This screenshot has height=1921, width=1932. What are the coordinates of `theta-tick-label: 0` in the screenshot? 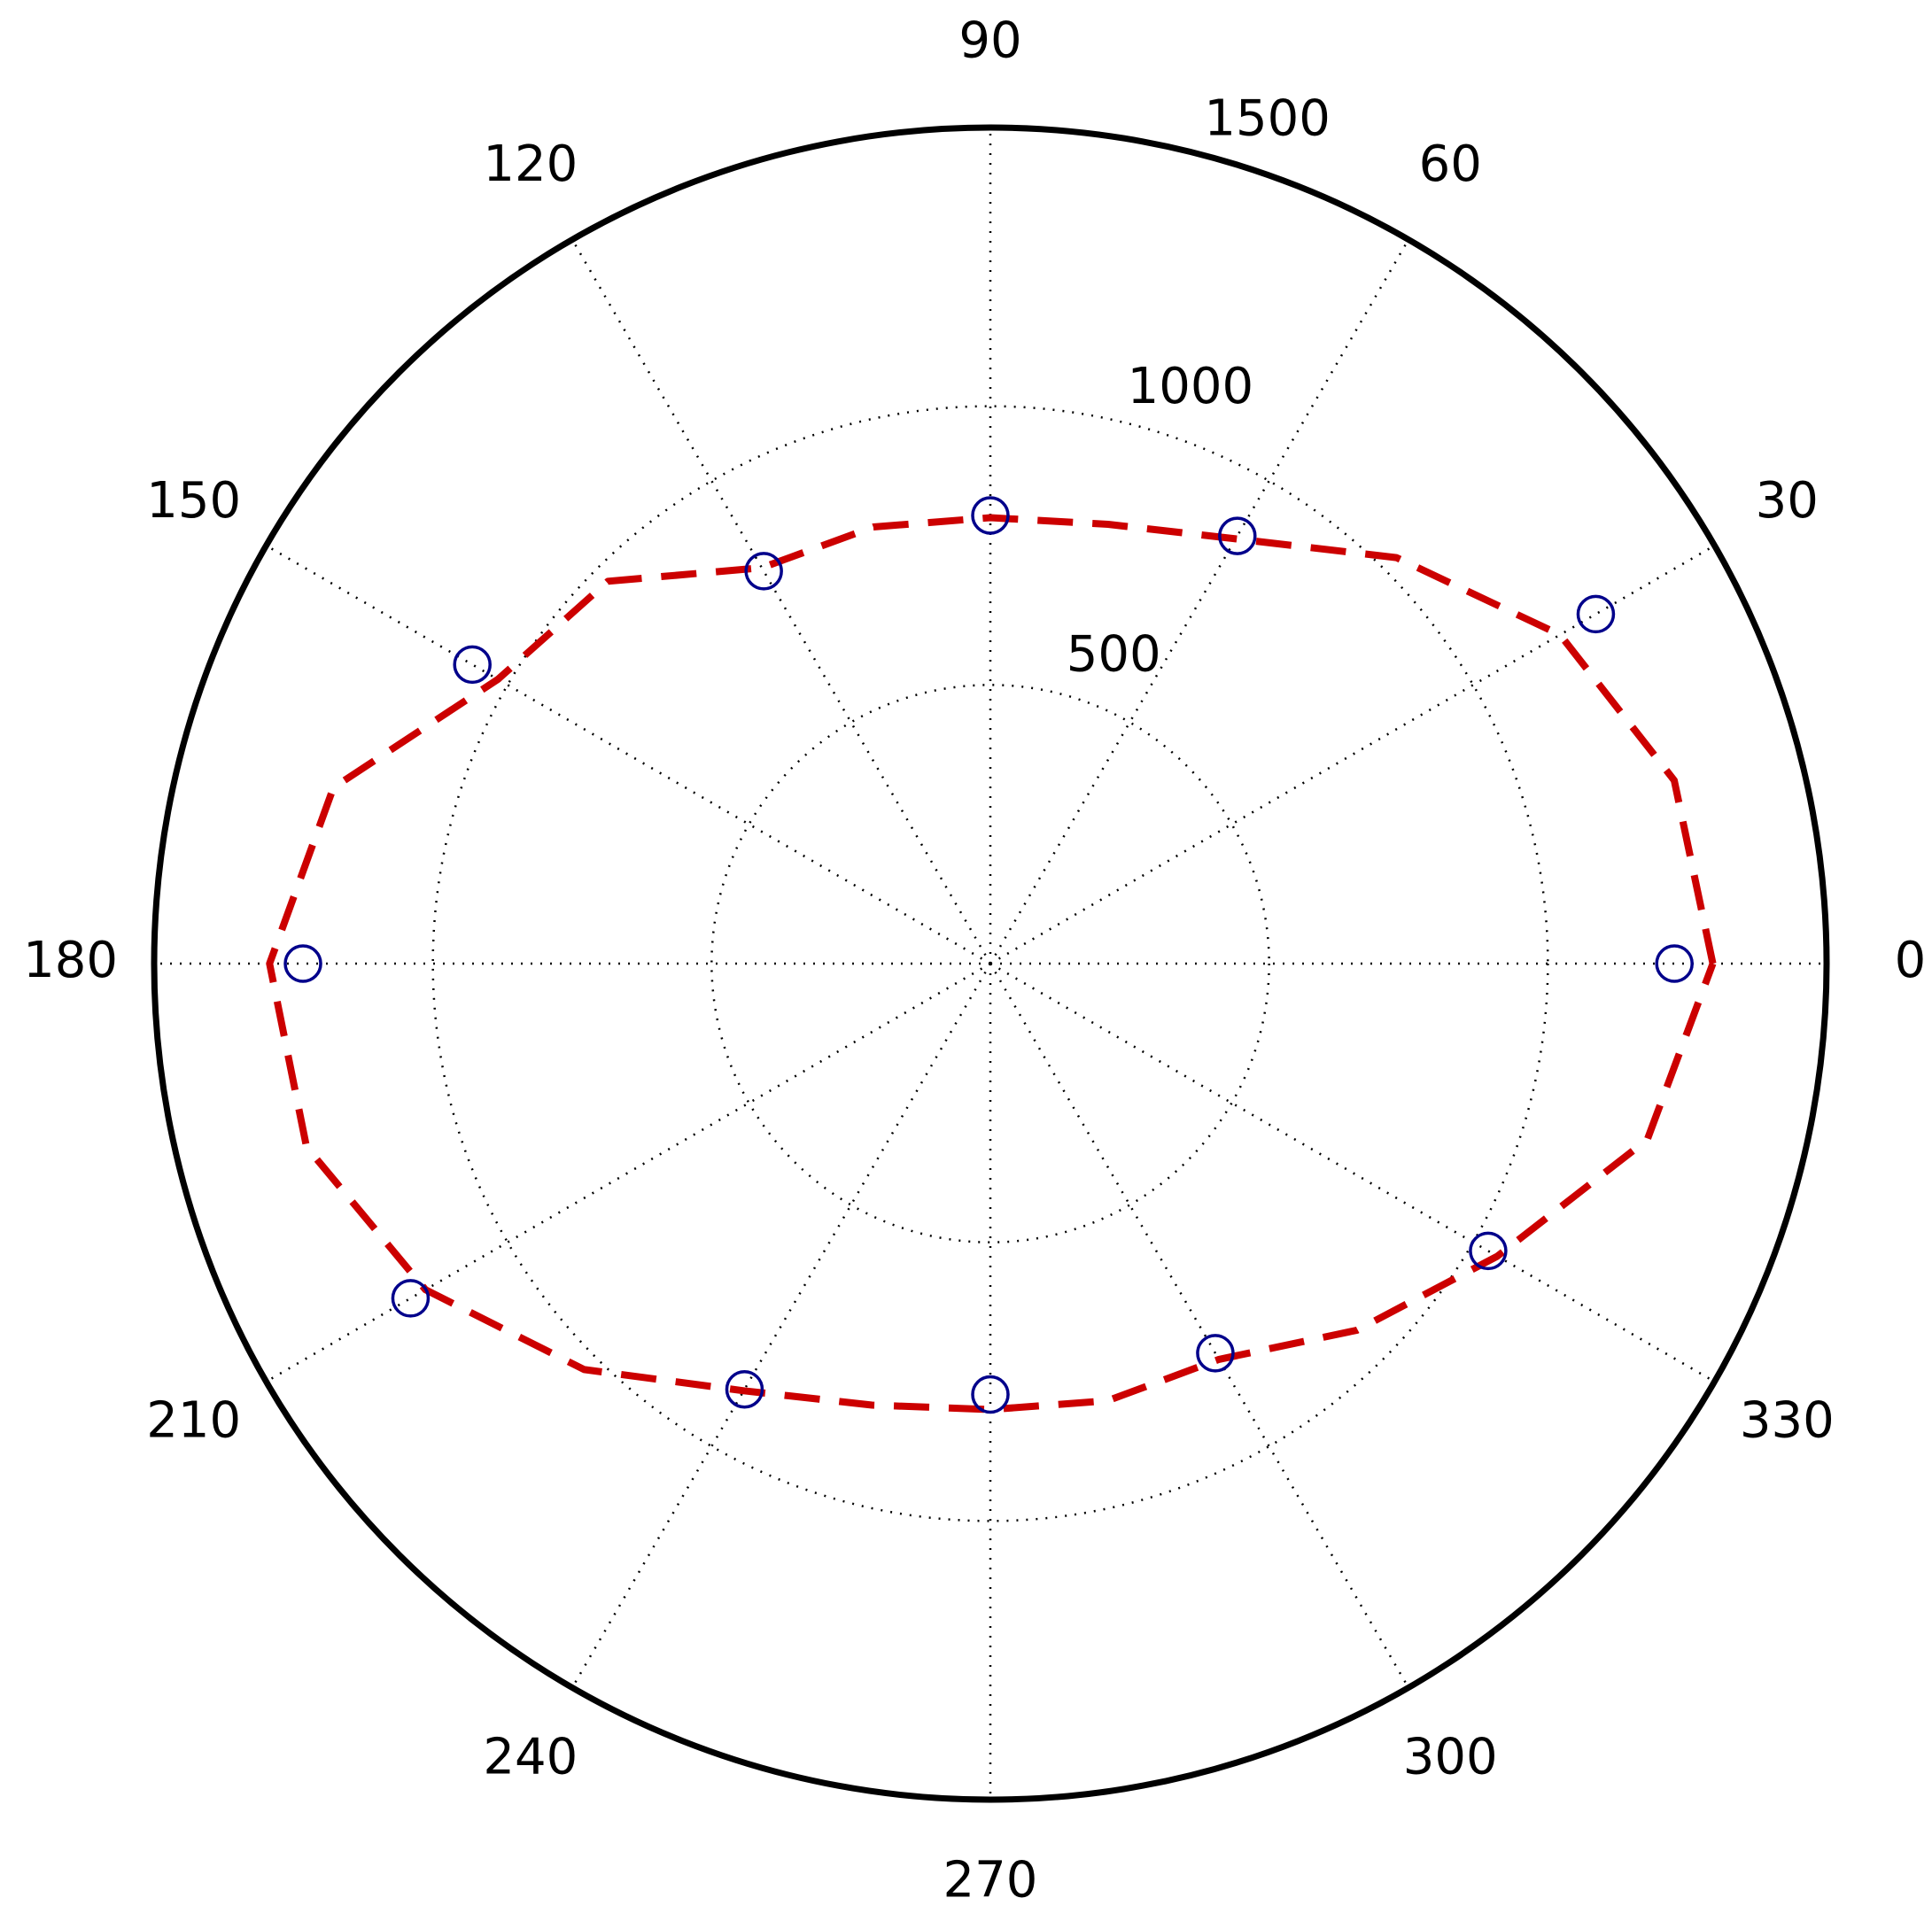 It's located at (1911, 960).